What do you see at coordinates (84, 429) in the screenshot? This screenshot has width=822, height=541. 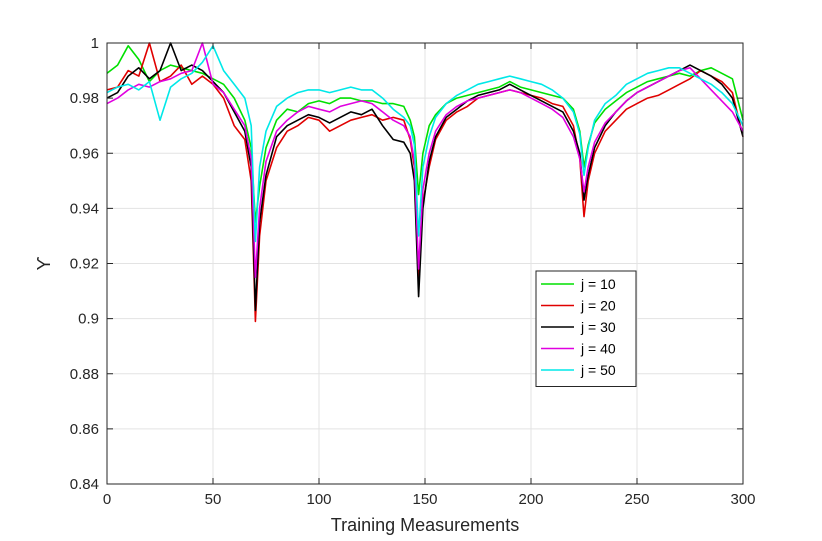 I see `y-tick-label: 0.86` at bounding box center [84, 429].